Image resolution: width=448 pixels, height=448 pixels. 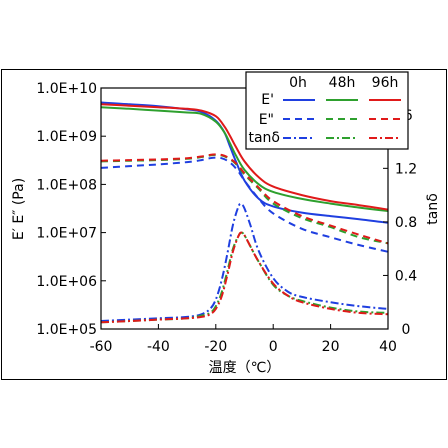 I want to click on series-line-tanδ-96h, so click(x=244, y=277).